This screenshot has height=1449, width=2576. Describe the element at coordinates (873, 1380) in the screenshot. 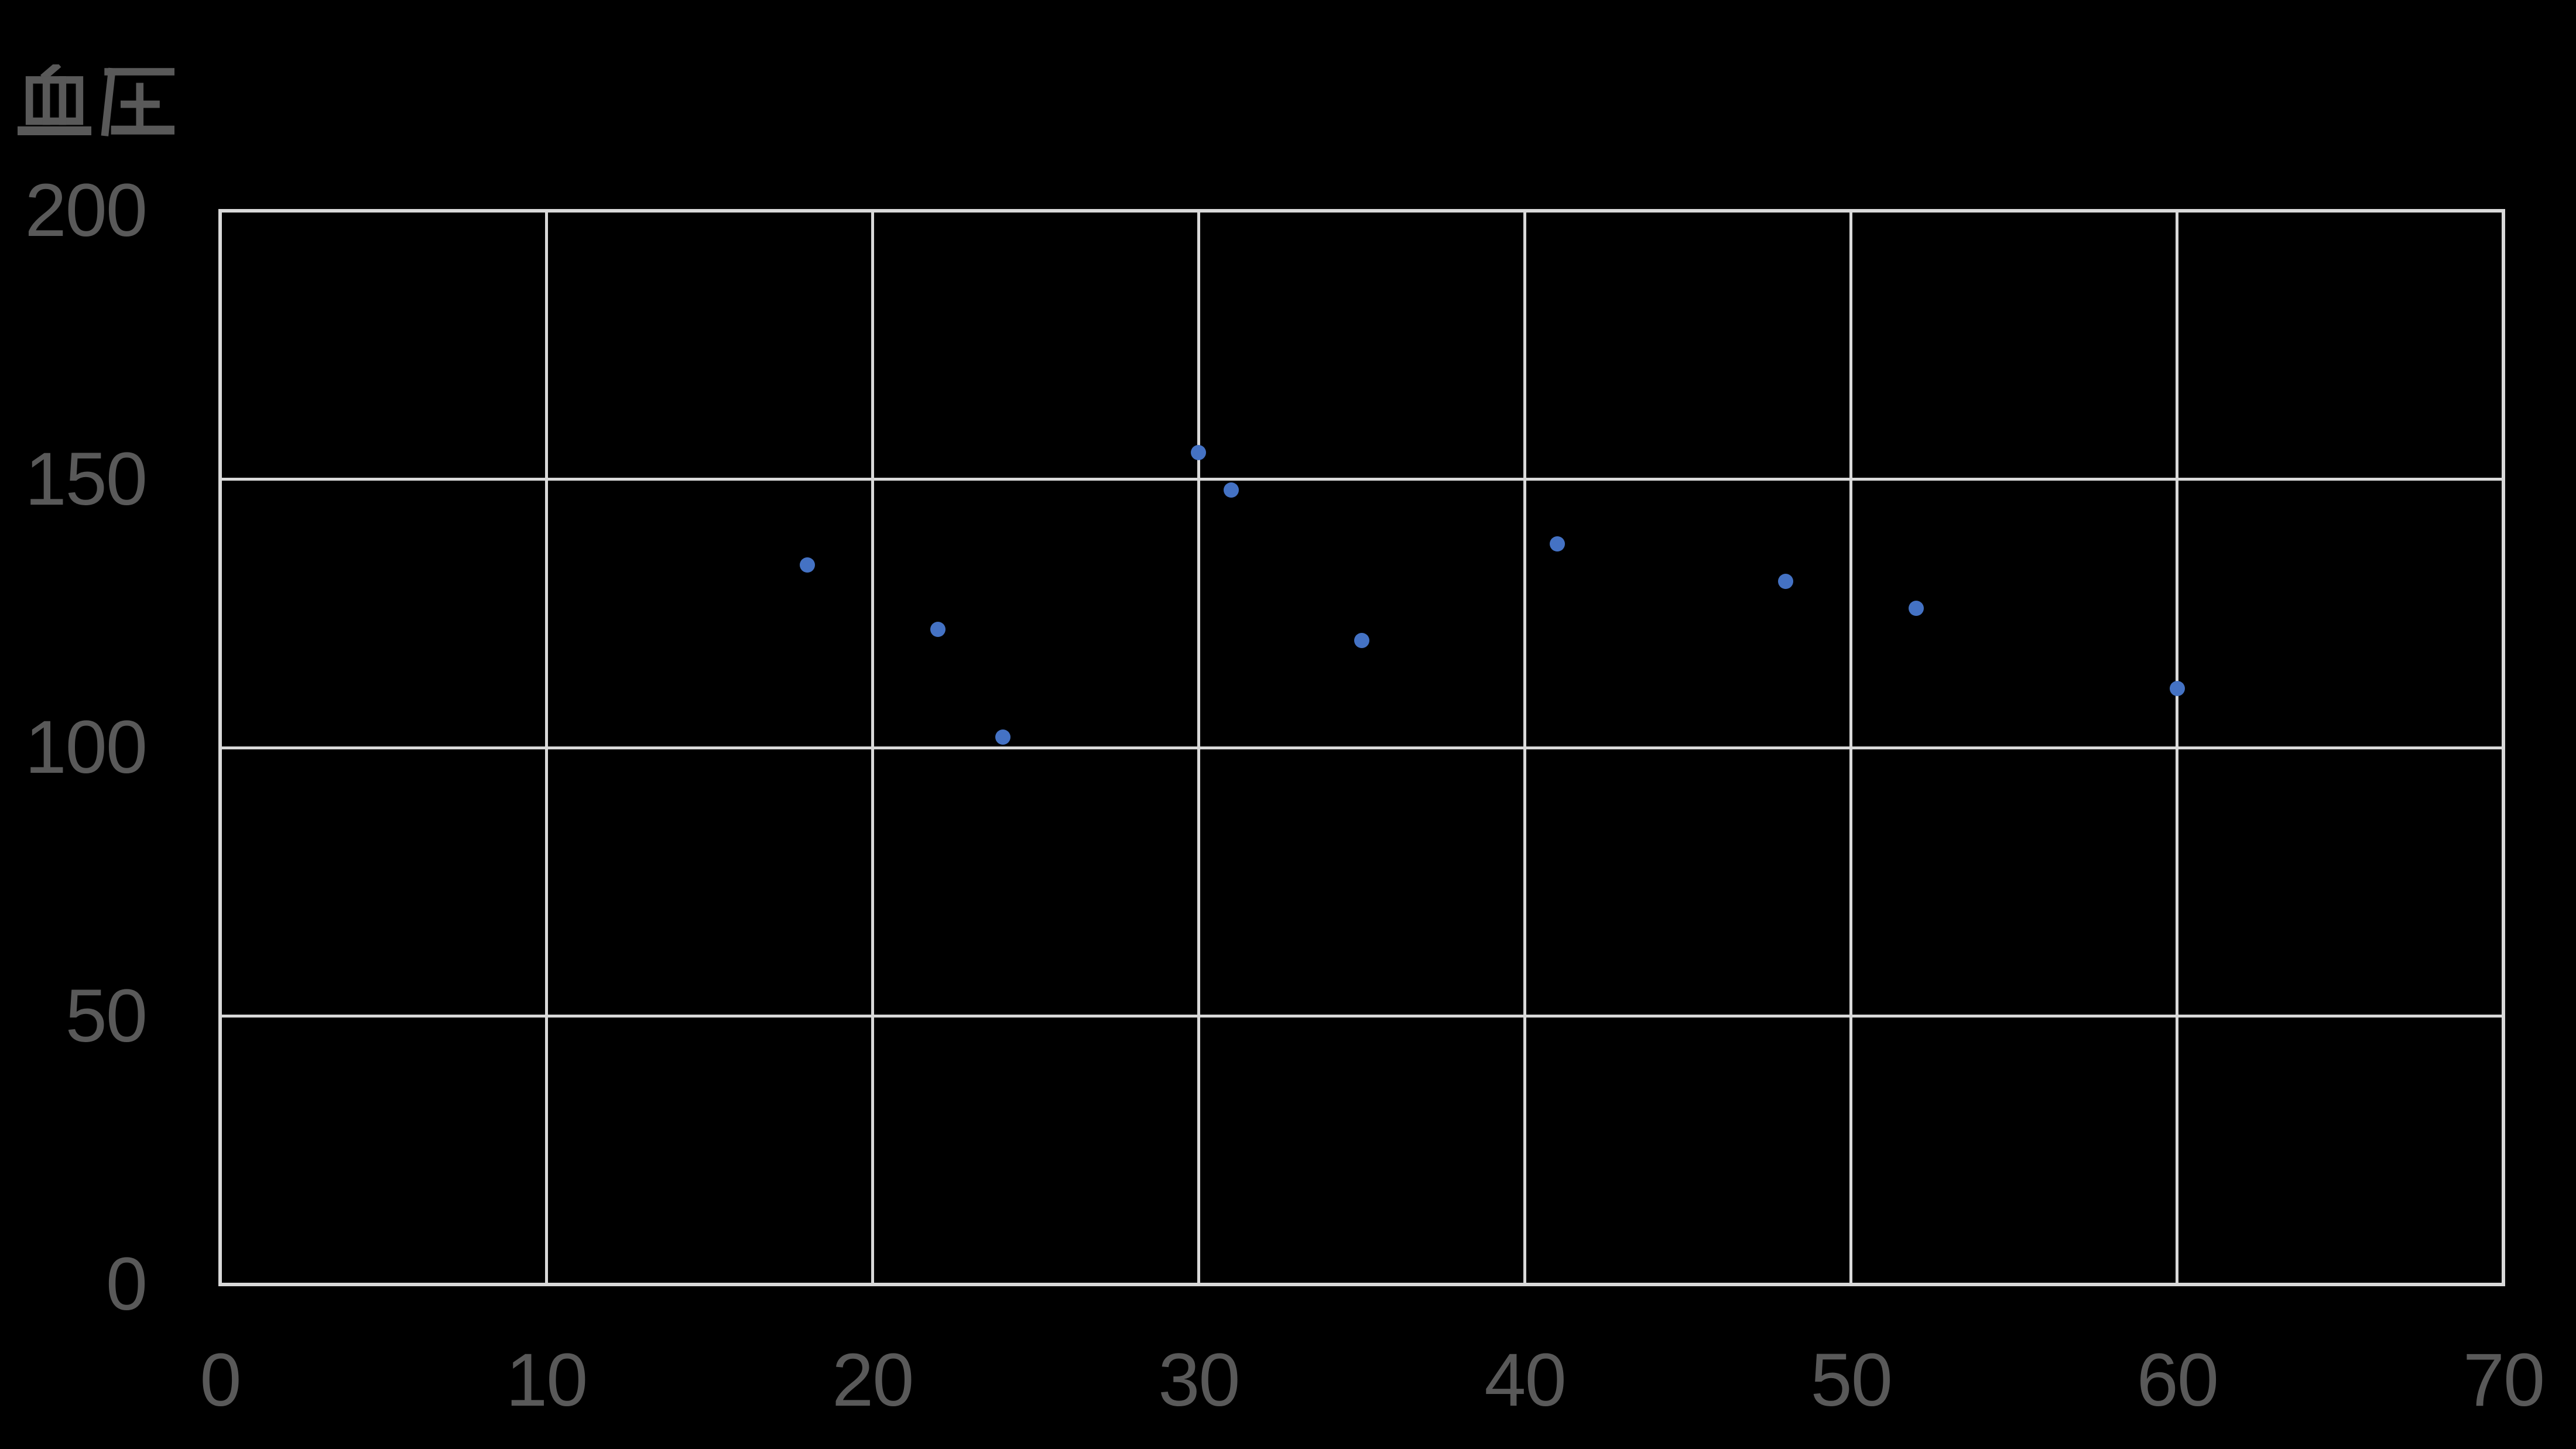

I see `x-tick-label: 20` at that location.